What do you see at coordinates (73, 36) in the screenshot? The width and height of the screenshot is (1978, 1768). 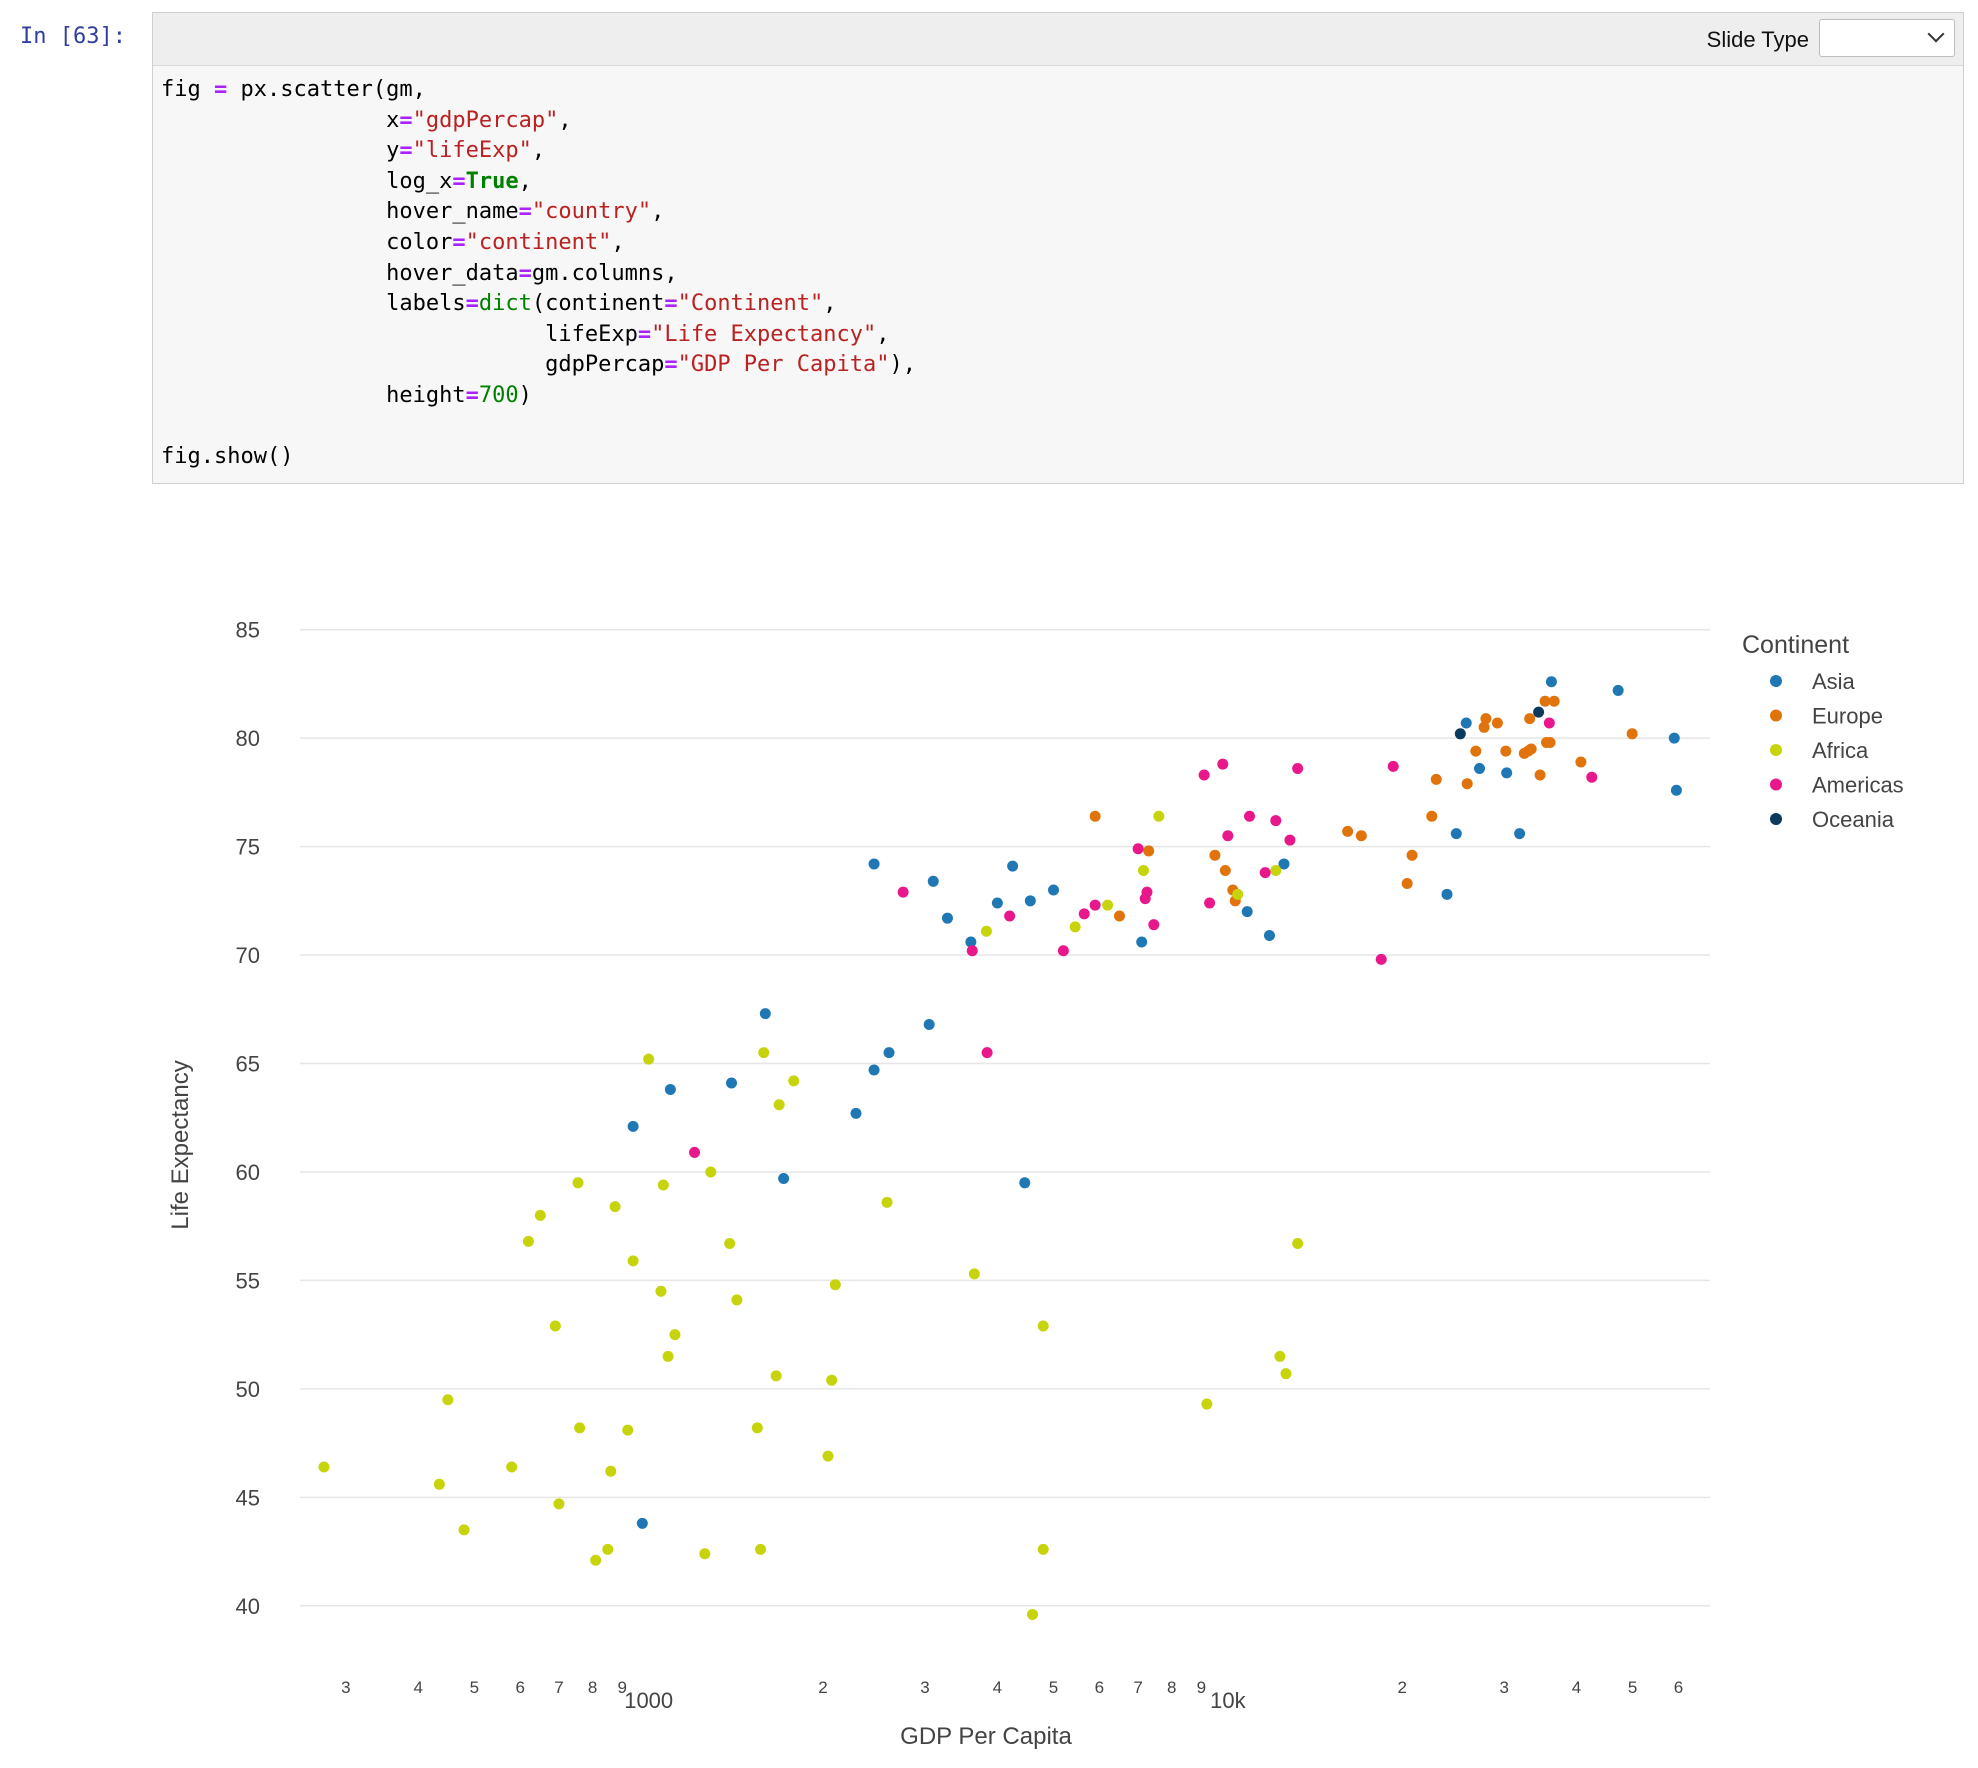 I see `cell-prompt: In [63]:` at bounding box center [73, 36].